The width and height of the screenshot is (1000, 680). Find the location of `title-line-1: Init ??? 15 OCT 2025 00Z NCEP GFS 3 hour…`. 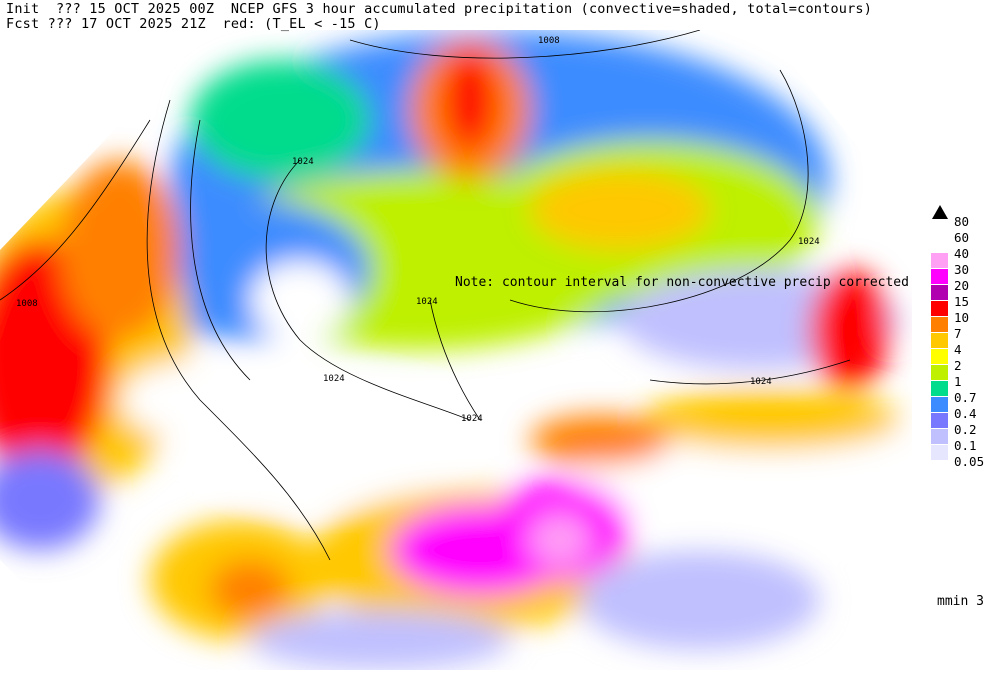

title-line-1: Init ??? 15 OCT 2025 00Z NCEP GFS 3 hour… is located at coordinates (439, 9).